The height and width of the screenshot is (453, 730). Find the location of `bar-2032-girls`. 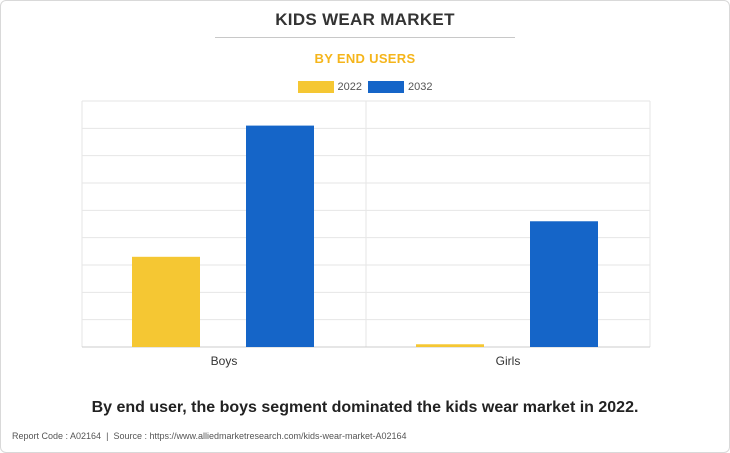

bar-2032-girls is located at coordinates (564, 284).